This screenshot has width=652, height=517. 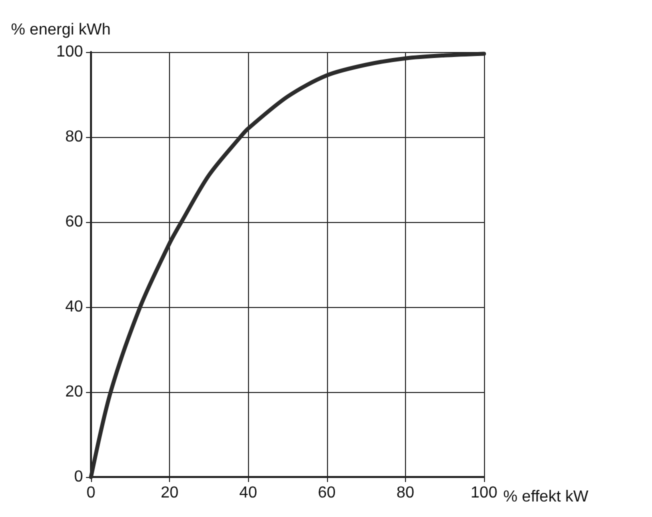 I want to click on y-tick-label: 60, so click(x=74, y=222).